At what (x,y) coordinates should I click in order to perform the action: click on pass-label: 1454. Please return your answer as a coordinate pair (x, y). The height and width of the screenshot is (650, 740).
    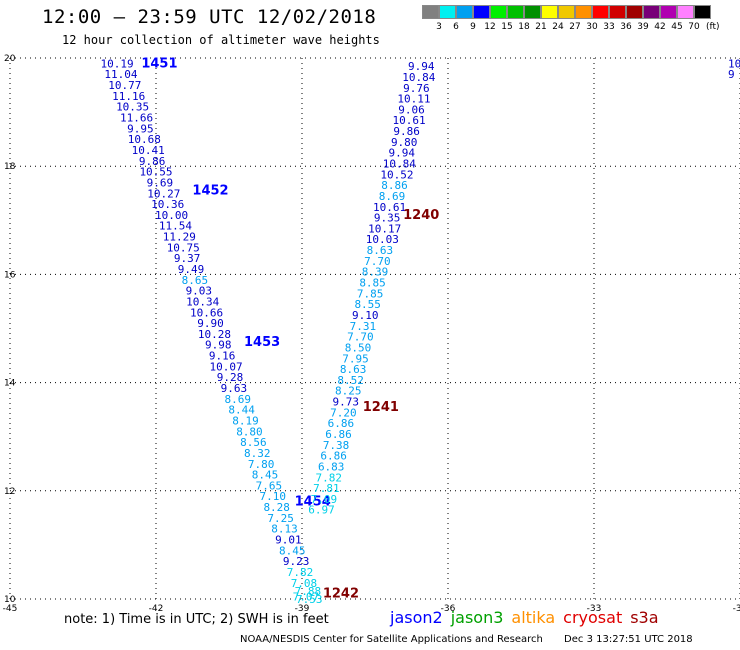
    Looking at the image, I should click on (313, 502).